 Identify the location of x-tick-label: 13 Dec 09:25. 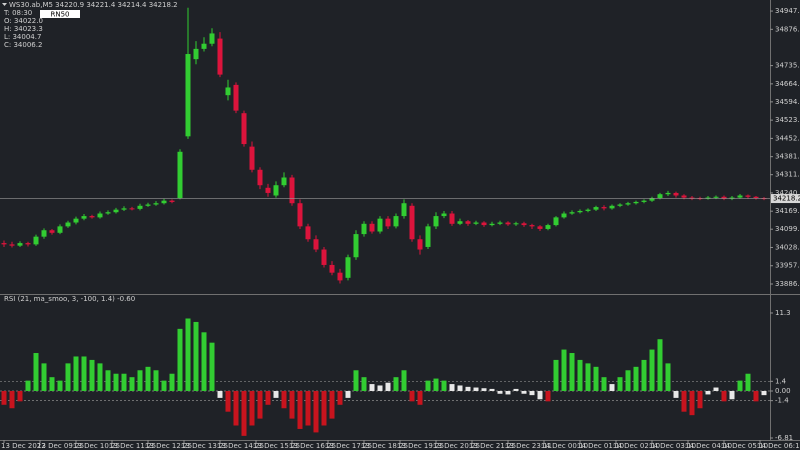
(60, 446).